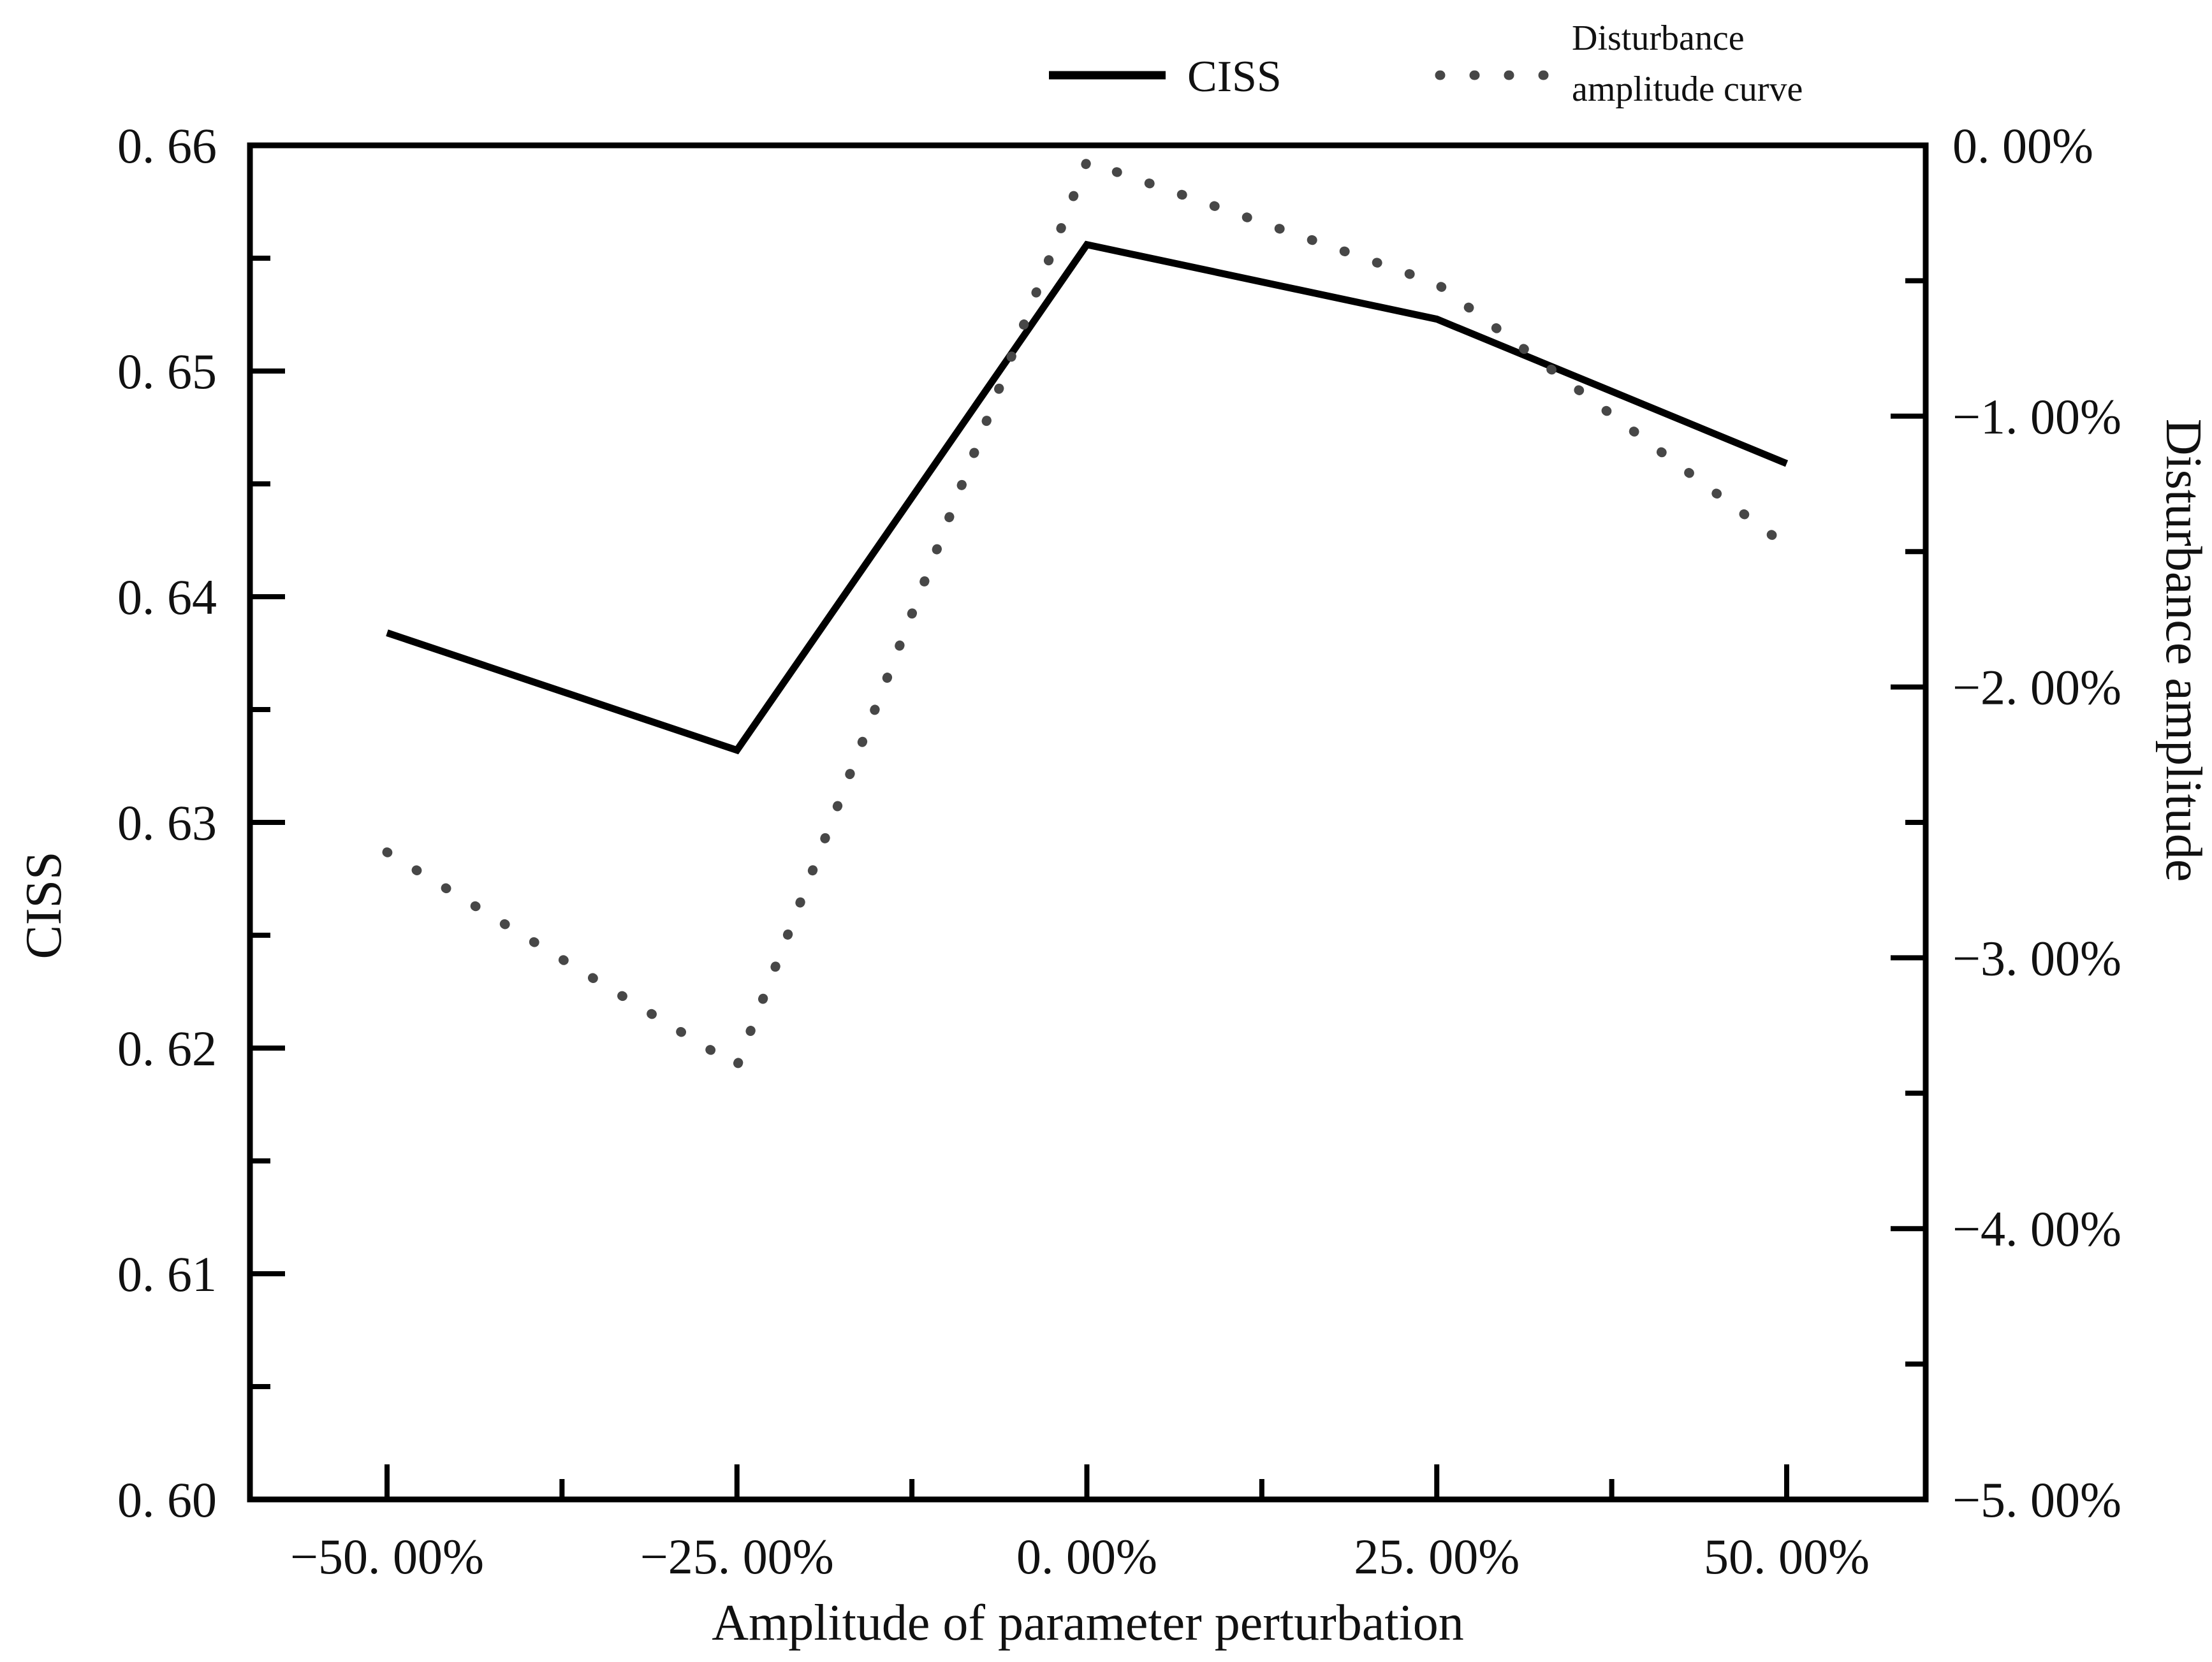 The height and width of the screenshot is (1662, 2212). I want to click on y-left-tick-label: 0. 66, so click(167, 146).